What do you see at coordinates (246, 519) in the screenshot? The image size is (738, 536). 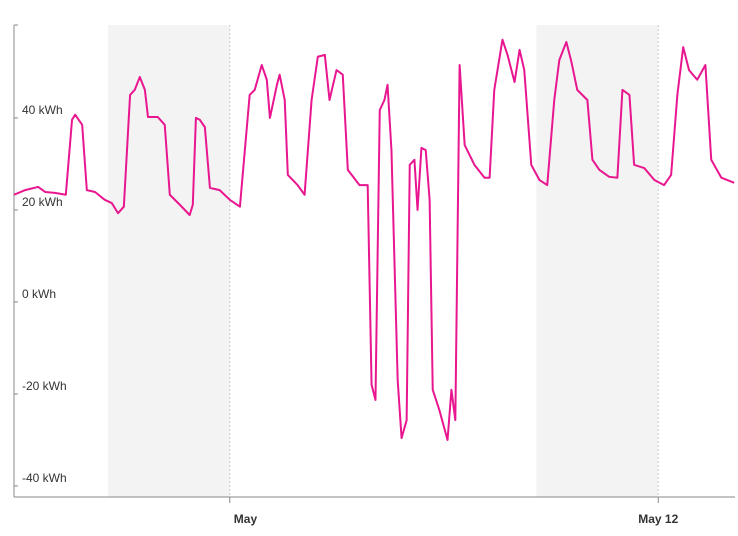 I see `x-tick-label: May` at bounding box center [246, 519].